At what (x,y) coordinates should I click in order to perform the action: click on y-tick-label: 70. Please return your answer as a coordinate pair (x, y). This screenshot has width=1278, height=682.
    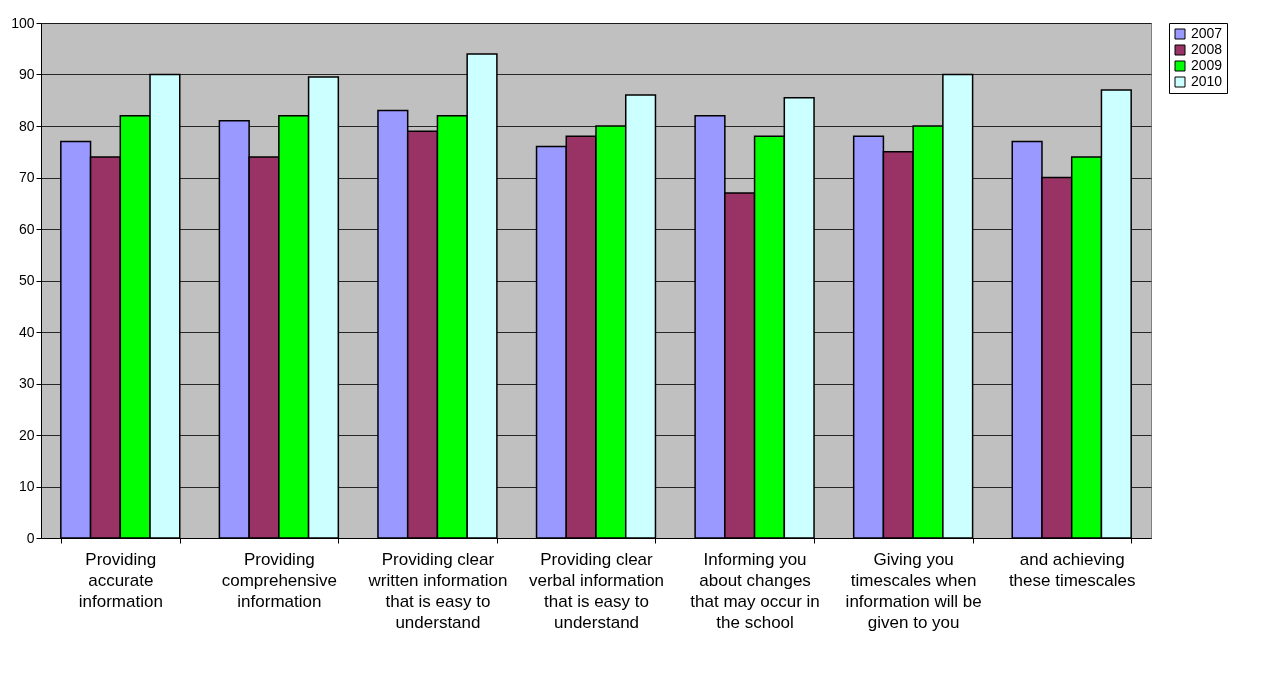
    Looking at the image, I should click on (26, 177).